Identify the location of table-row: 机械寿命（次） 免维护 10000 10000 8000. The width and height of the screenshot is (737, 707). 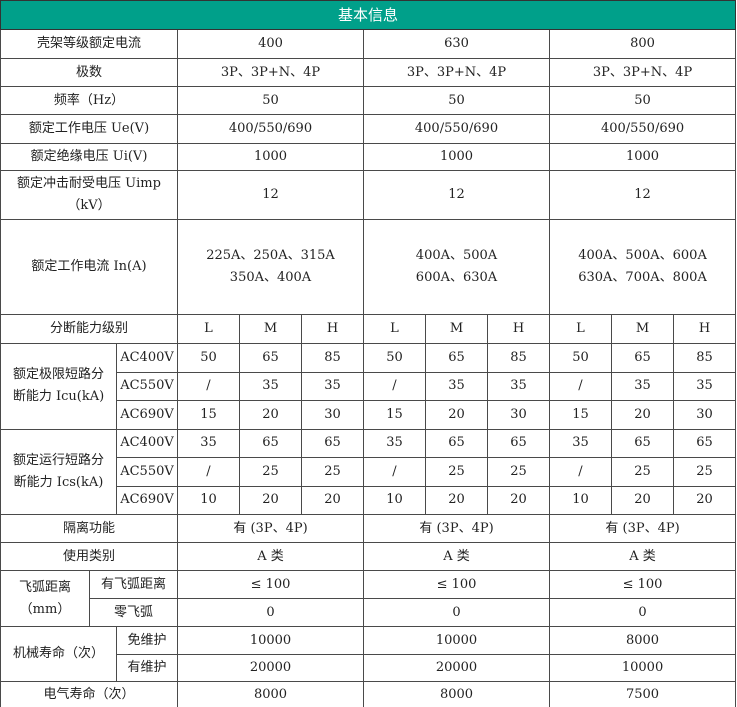
(368, 654).